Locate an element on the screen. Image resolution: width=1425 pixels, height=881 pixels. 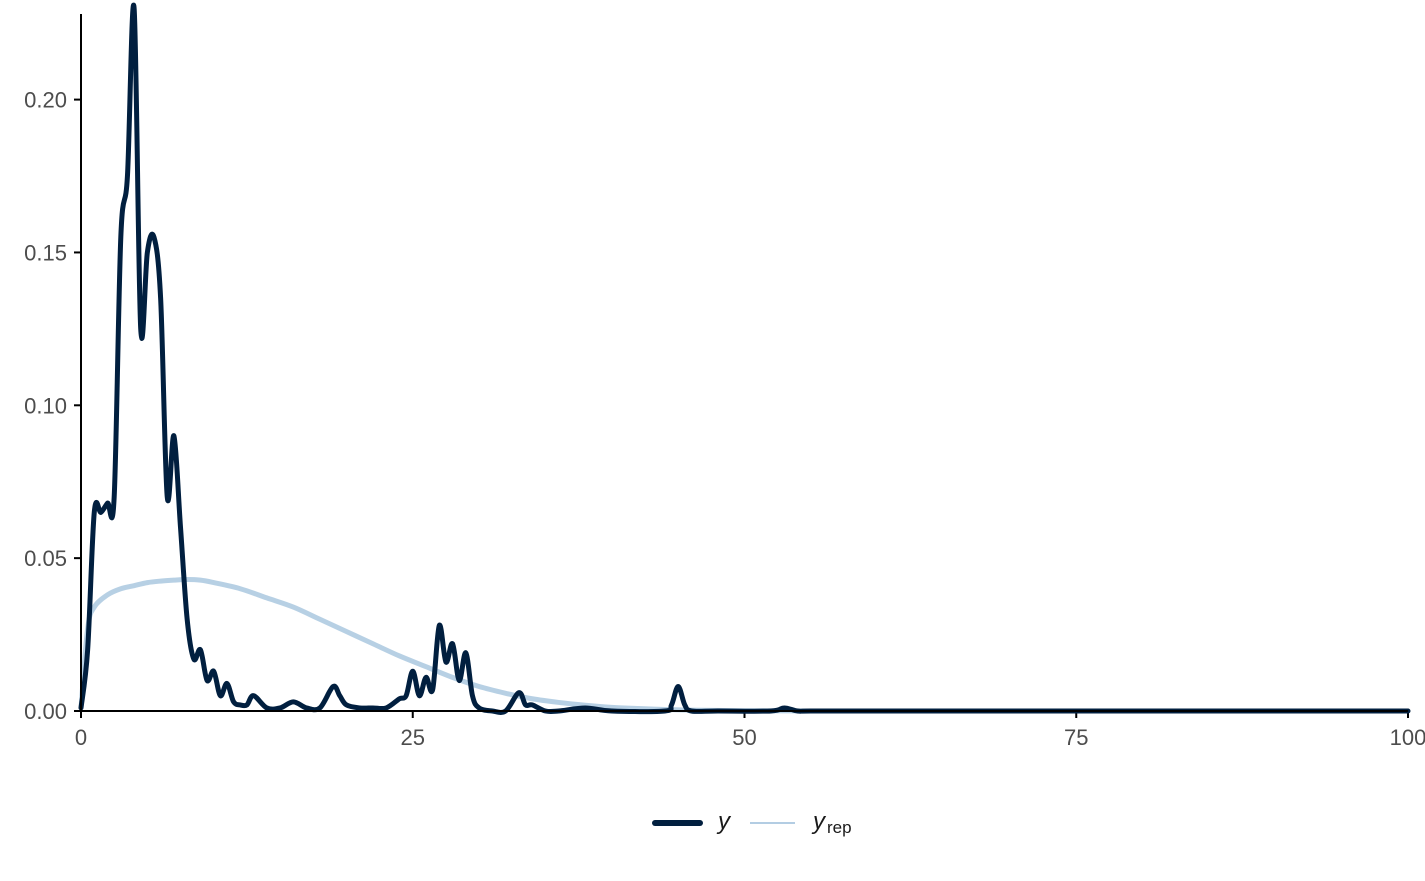
x-tick-label: 75 is located at coordinates (1076, 737).